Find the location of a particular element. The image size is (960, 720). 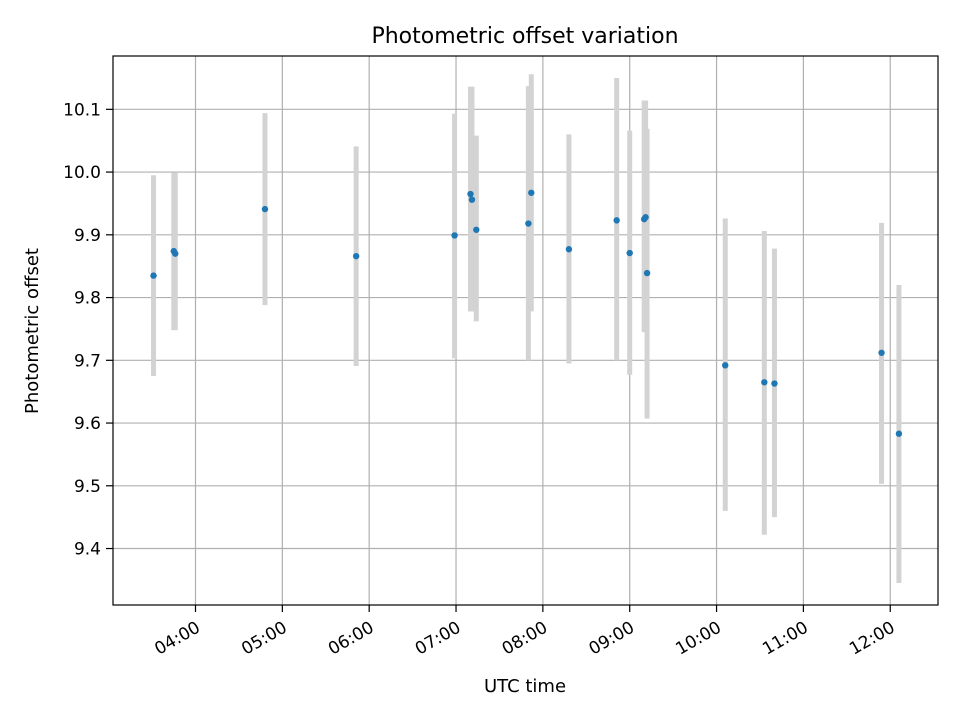

y-tick-label: 10.0 is located at coordinates (82, 173).